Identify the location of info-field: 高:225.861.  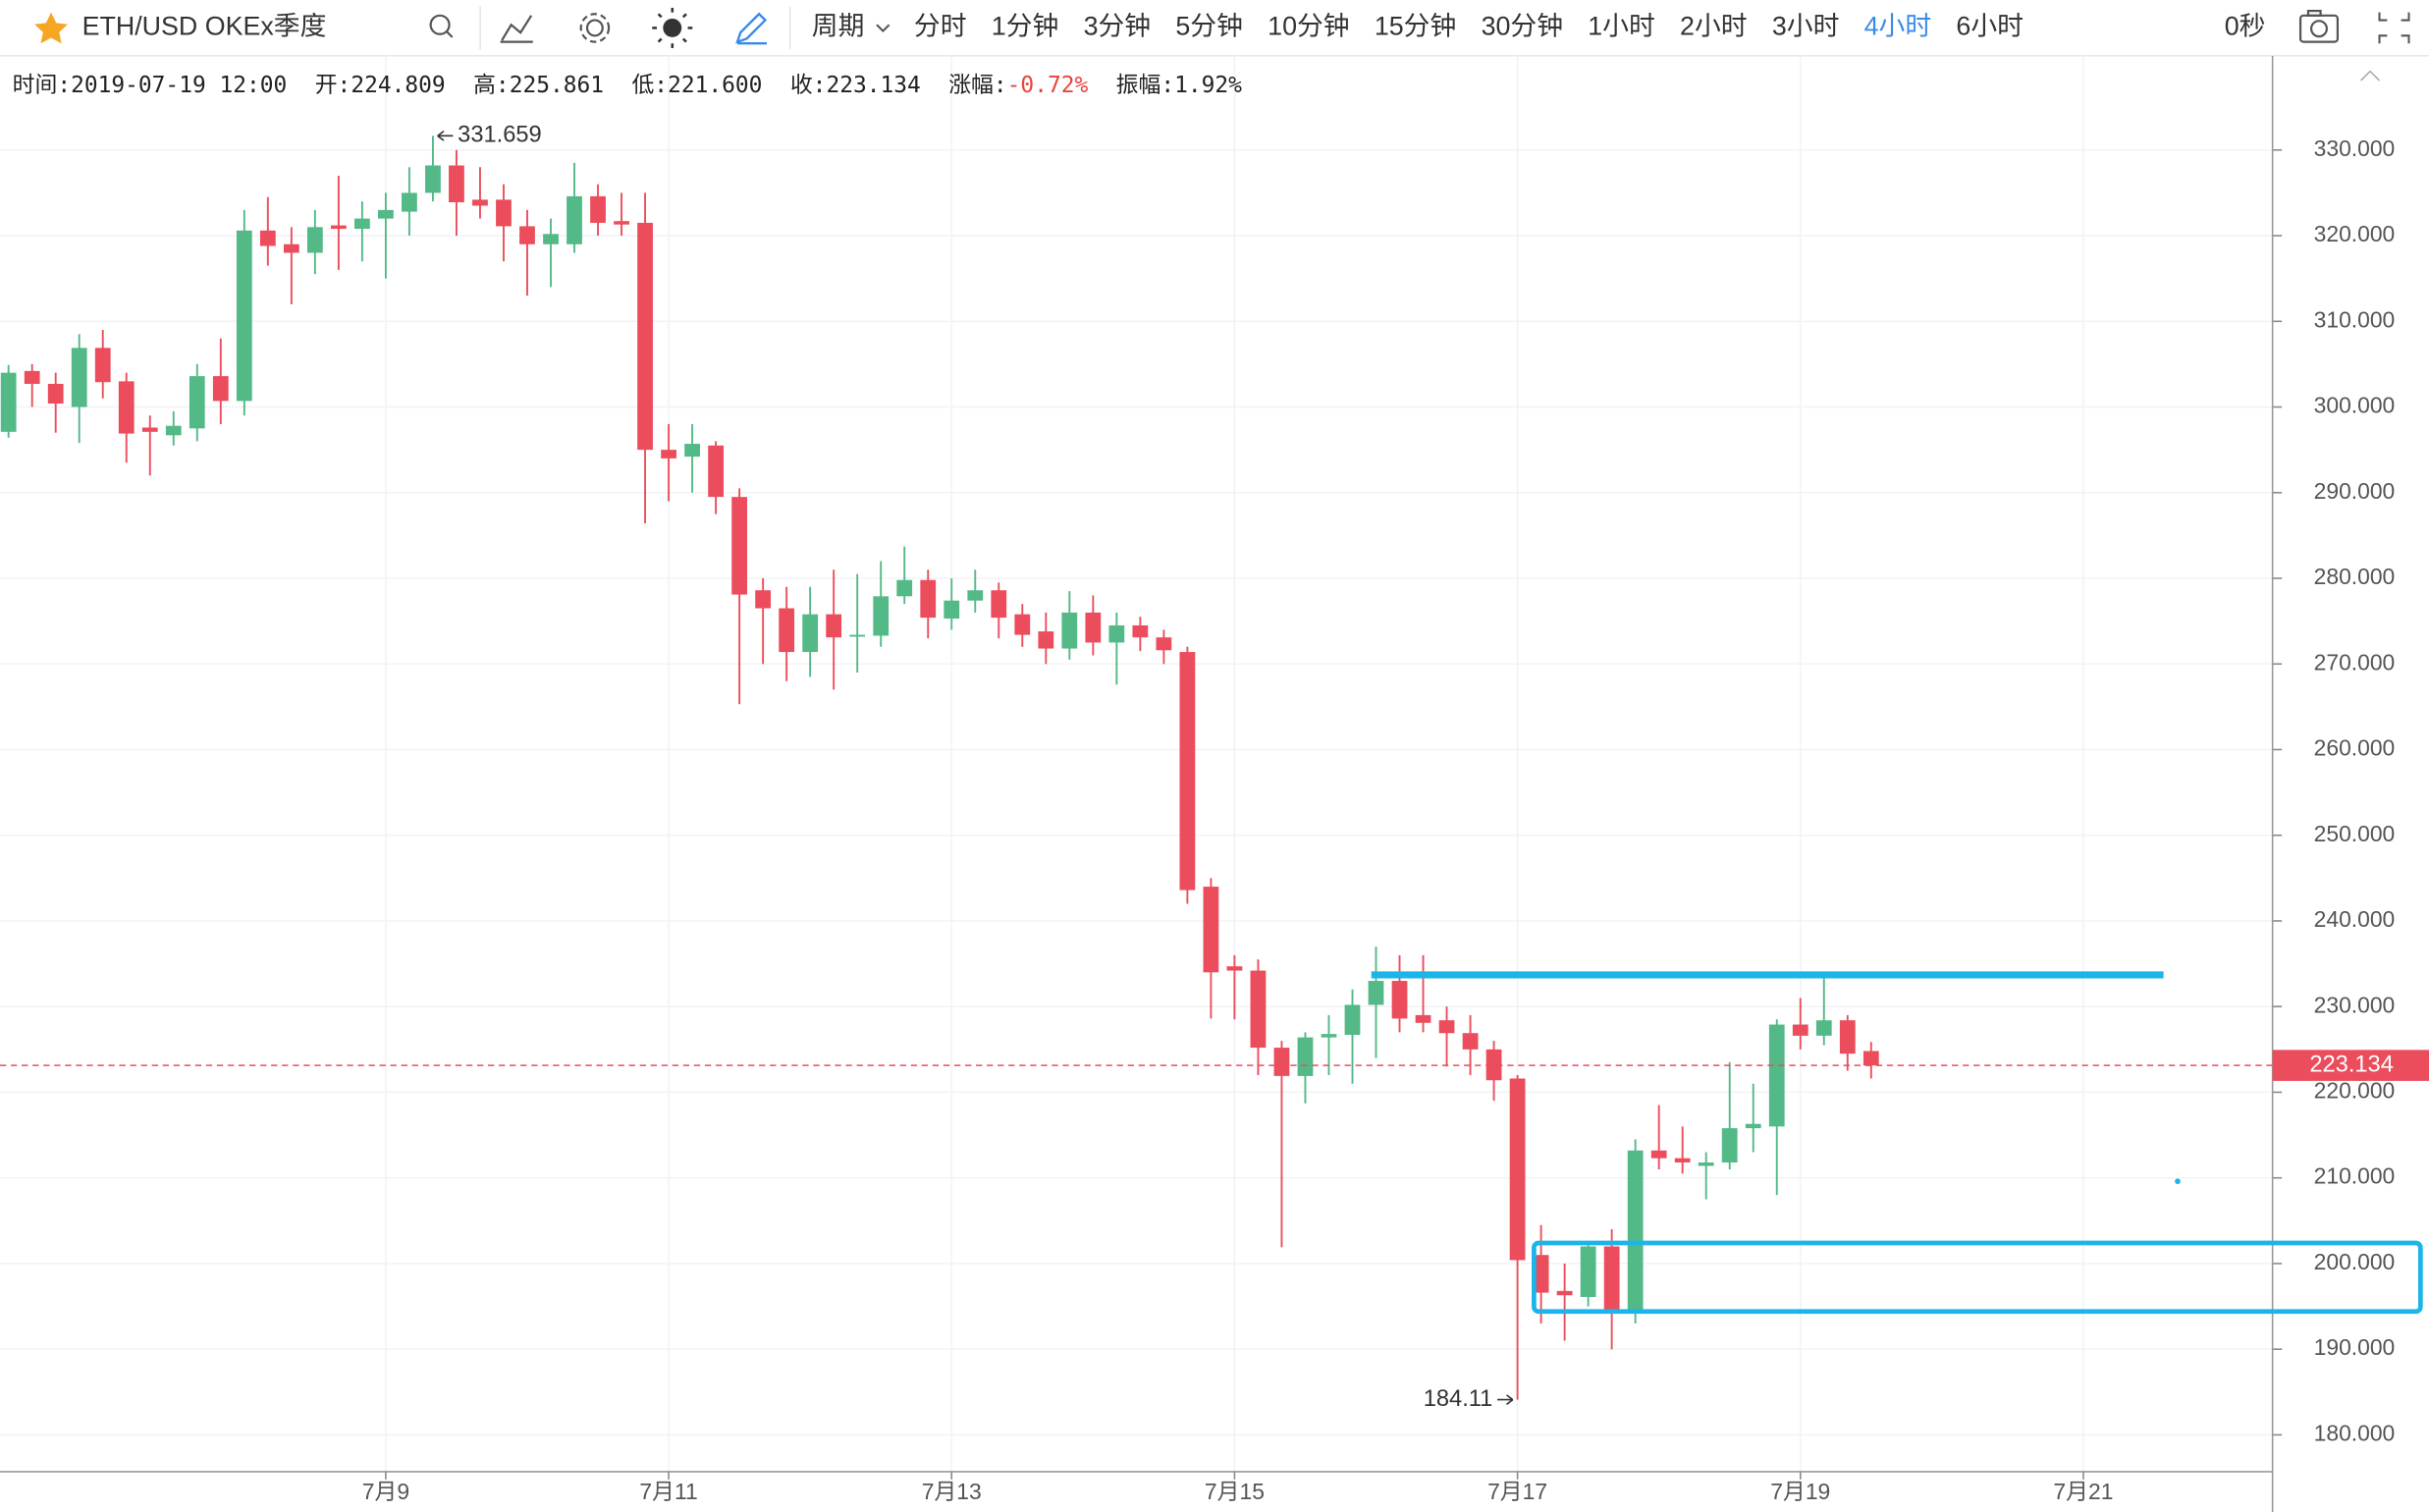
(538, 85).